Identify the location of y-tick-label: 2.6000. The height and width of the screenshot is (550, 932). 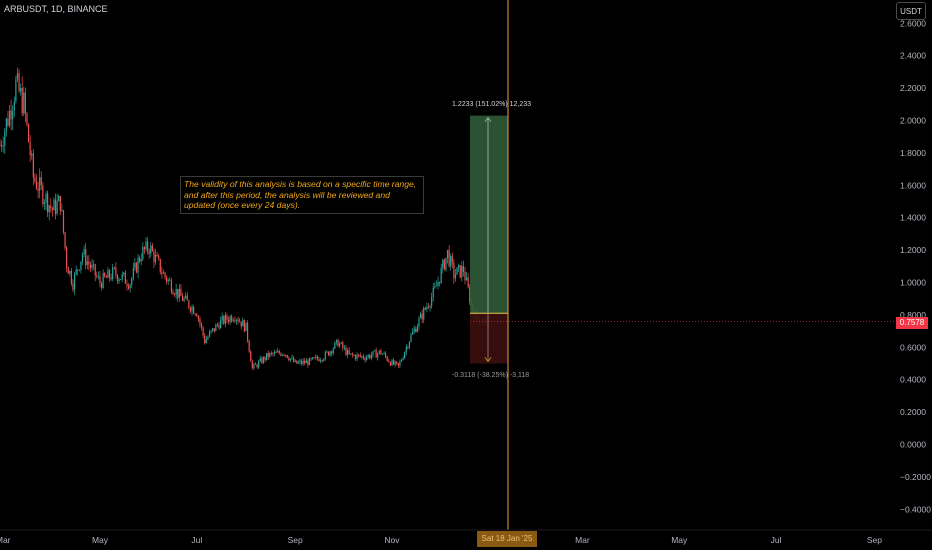
(913, 23).